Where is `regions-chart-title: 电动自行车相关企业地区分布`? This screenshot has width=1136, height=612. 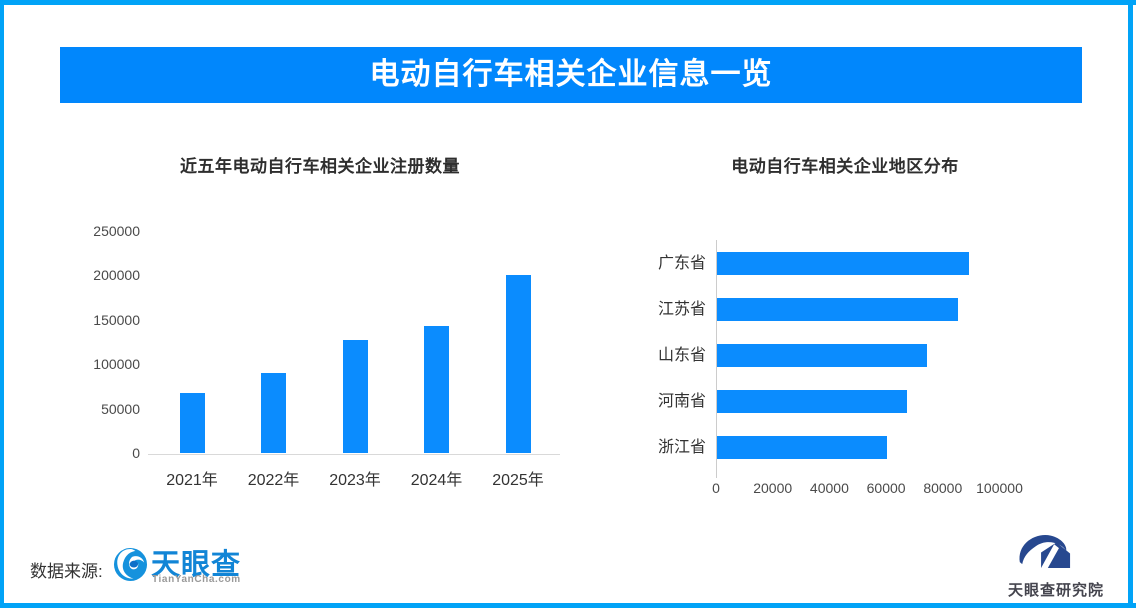
regions-chart-title: 电动自行车相关企业地区分布 is located at coordinates (845, 166).